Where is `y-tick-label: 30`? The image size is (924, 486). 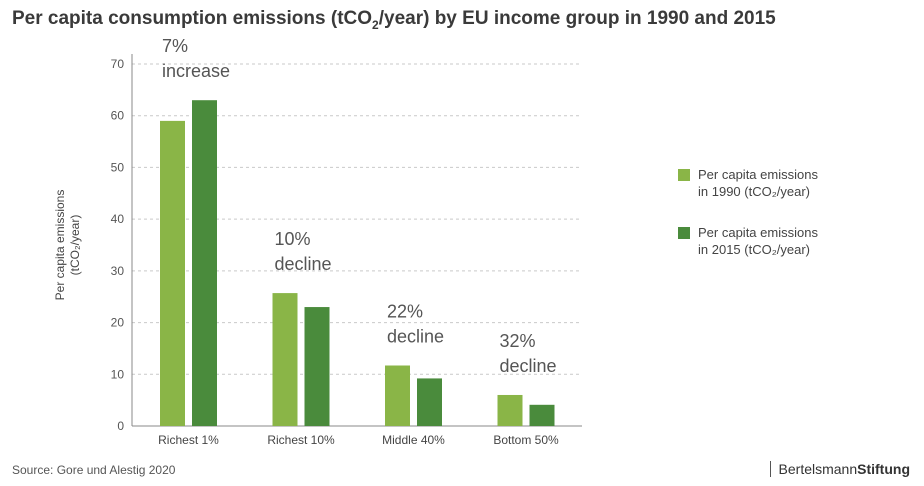 y-tick-label: 30 is located at coordinates (118, 271).